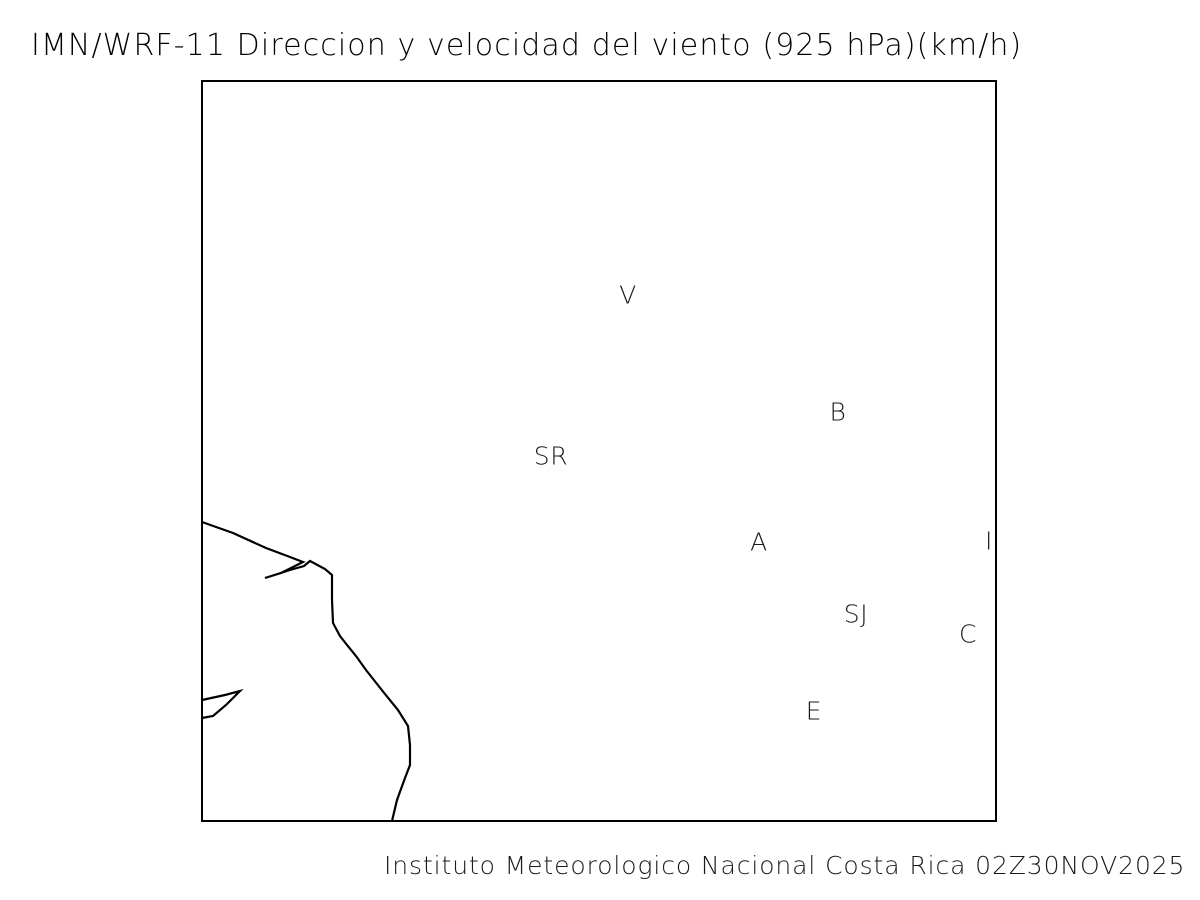 Image resolution: width=1200 pixels, height=900 pixels. What do you see at coordinates (551, 456) in the screenshot?
I see `station-label-sr: SR` at bounding box center [551, 456].